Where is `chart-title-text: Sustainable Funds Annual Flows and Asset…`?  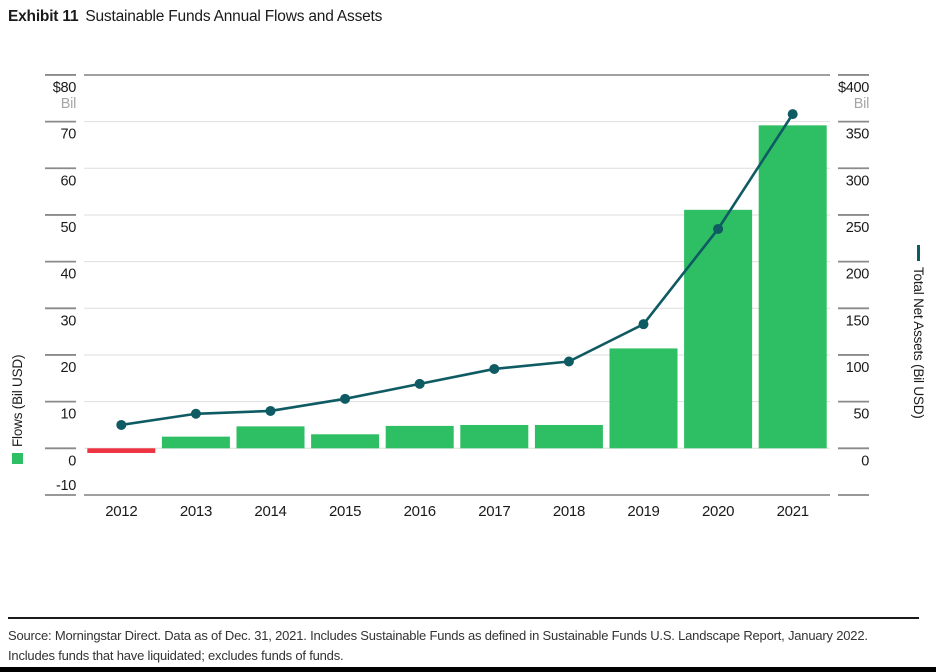 chart-title-text: Sustainable Funds Annual Flows and Asset… is located at coordinates (234, 16).